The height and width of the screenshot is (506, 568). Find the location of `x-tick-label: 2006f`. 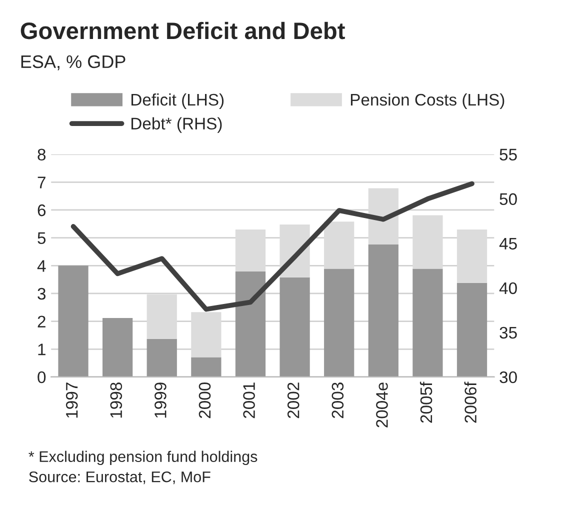

x-tick-label: 2006f is located at coordinates (470, 402).